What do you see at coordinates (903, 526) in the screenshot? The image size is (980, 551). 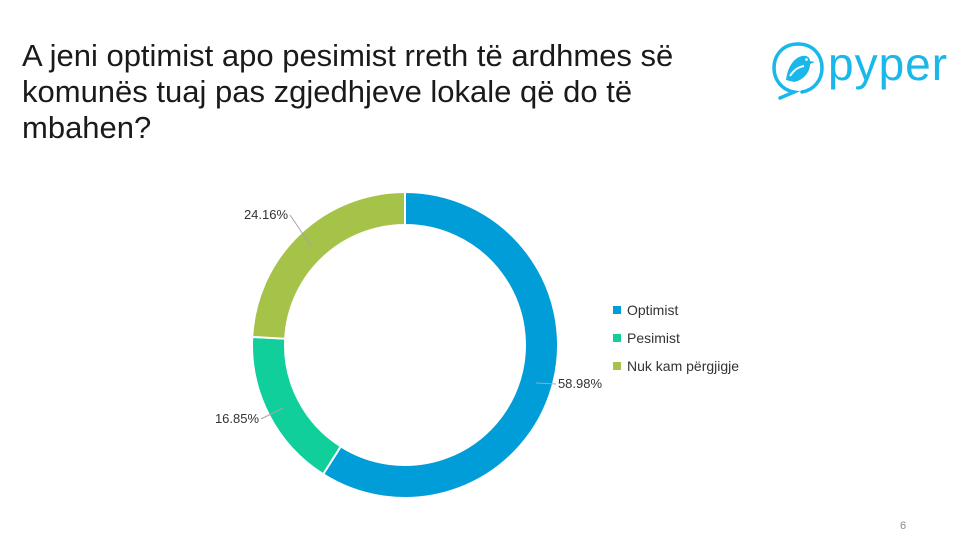 I see `page-number: 6` at bounding box center [903, 526].